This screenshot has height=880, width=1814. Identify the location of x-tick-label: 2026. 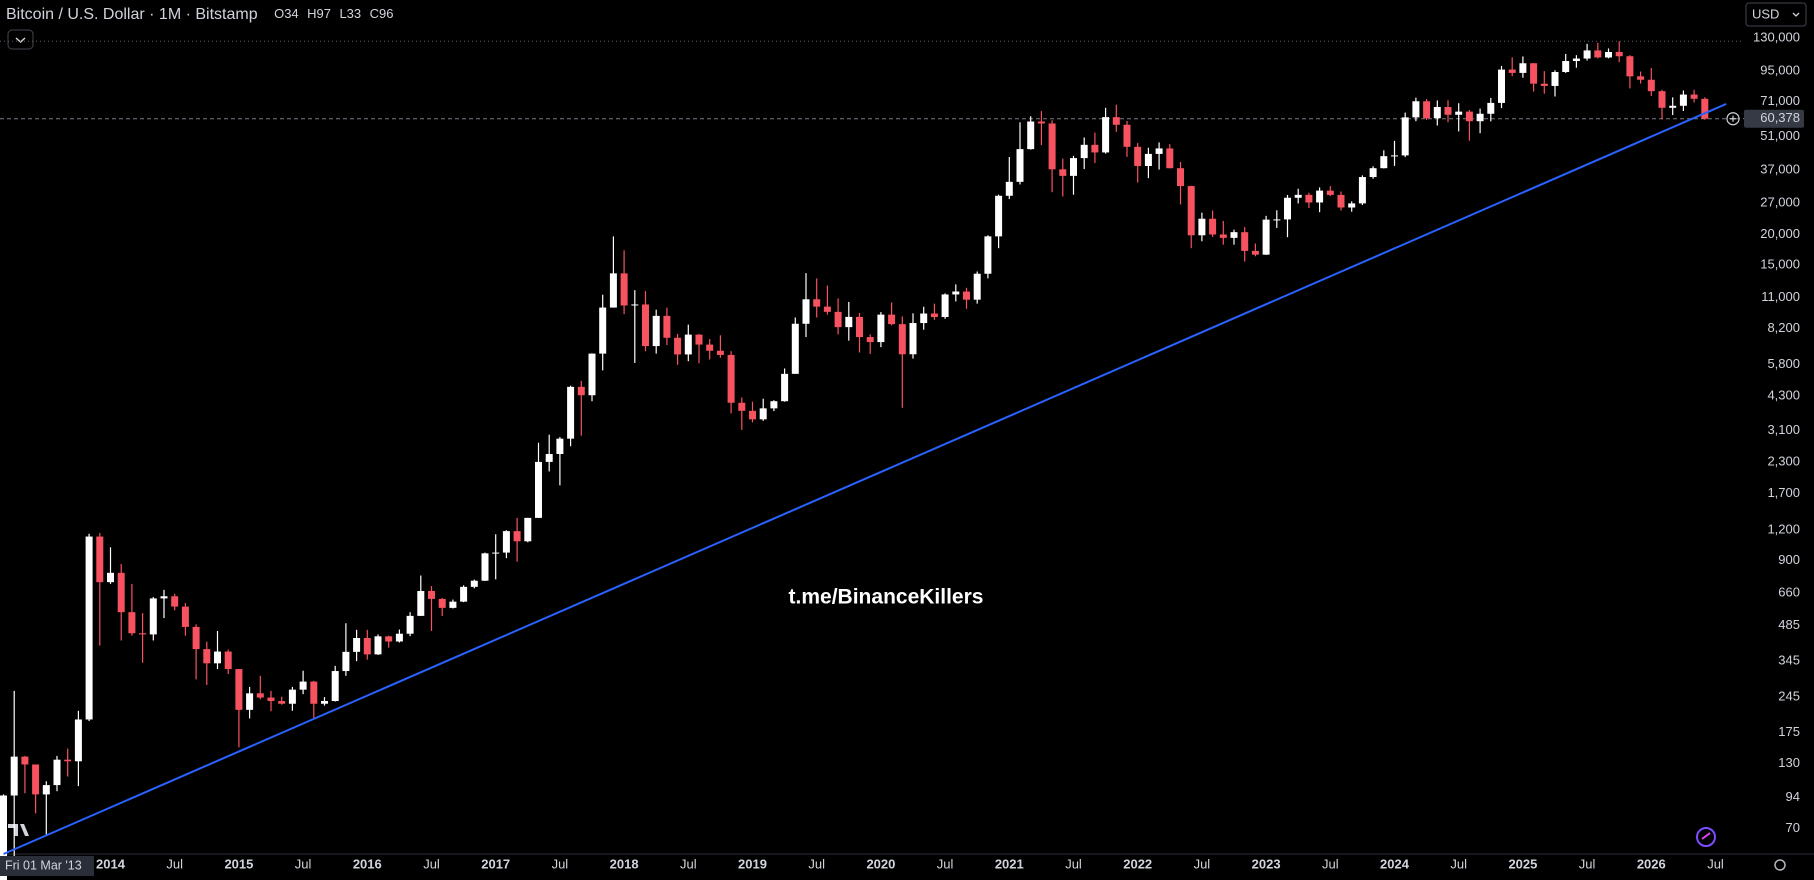
(1651, 863).